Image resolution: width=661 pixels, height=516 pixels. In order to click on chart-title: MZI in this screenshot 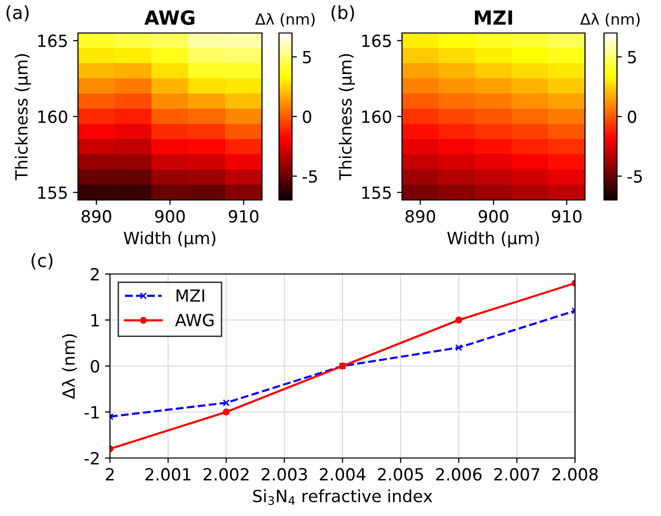, I will do `click(493, 17)`.